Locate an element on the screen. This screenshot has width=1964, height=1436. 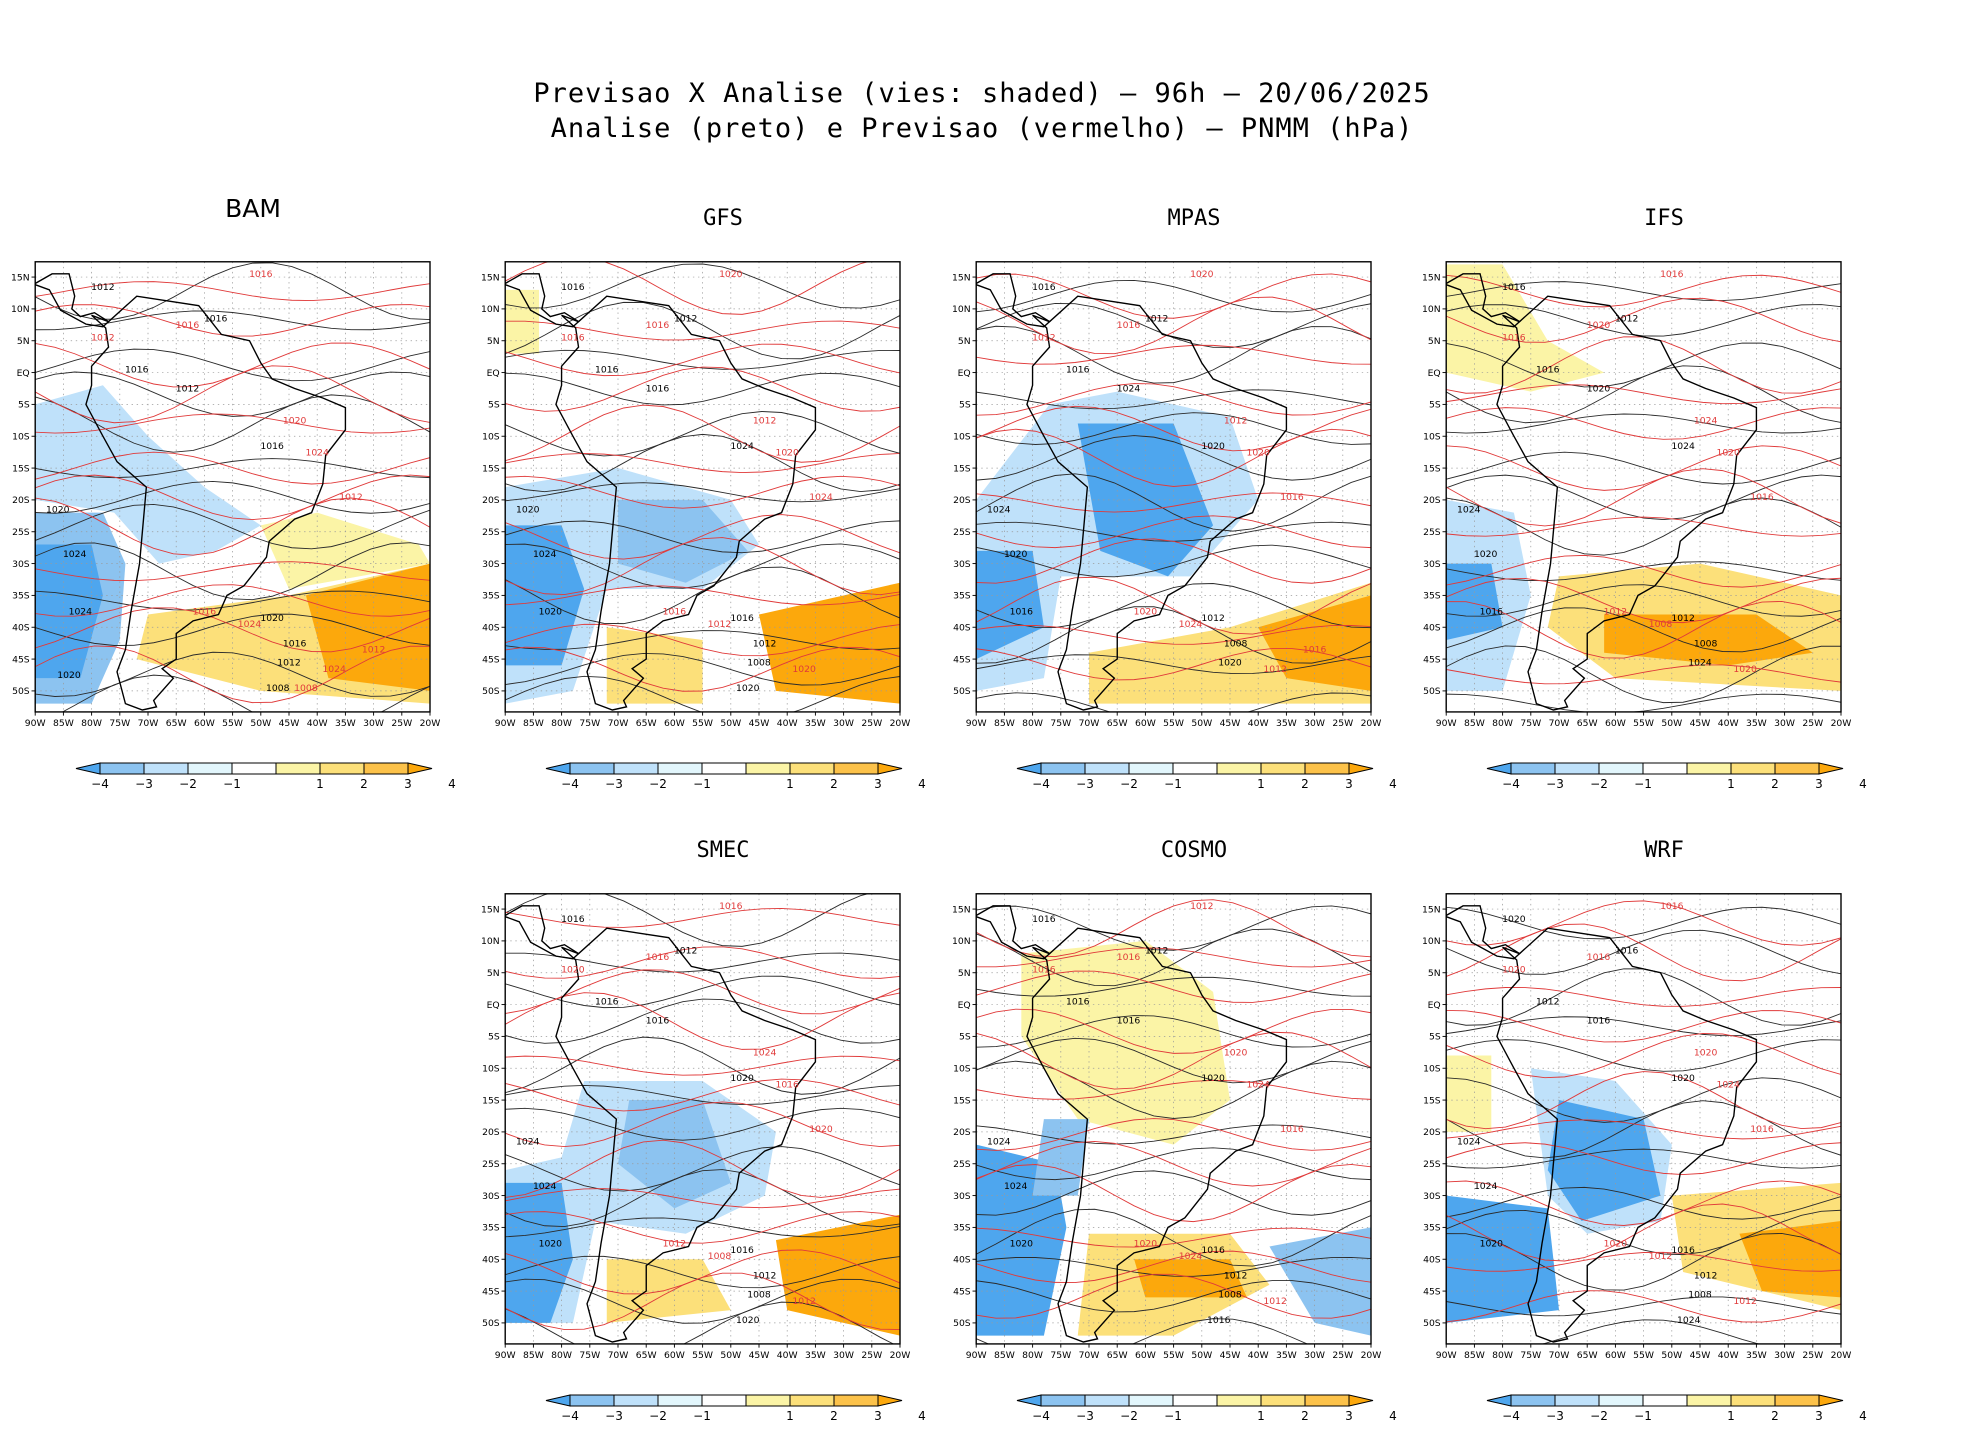
lat-tick-label: 15S is located at coordinates (962, 1100).